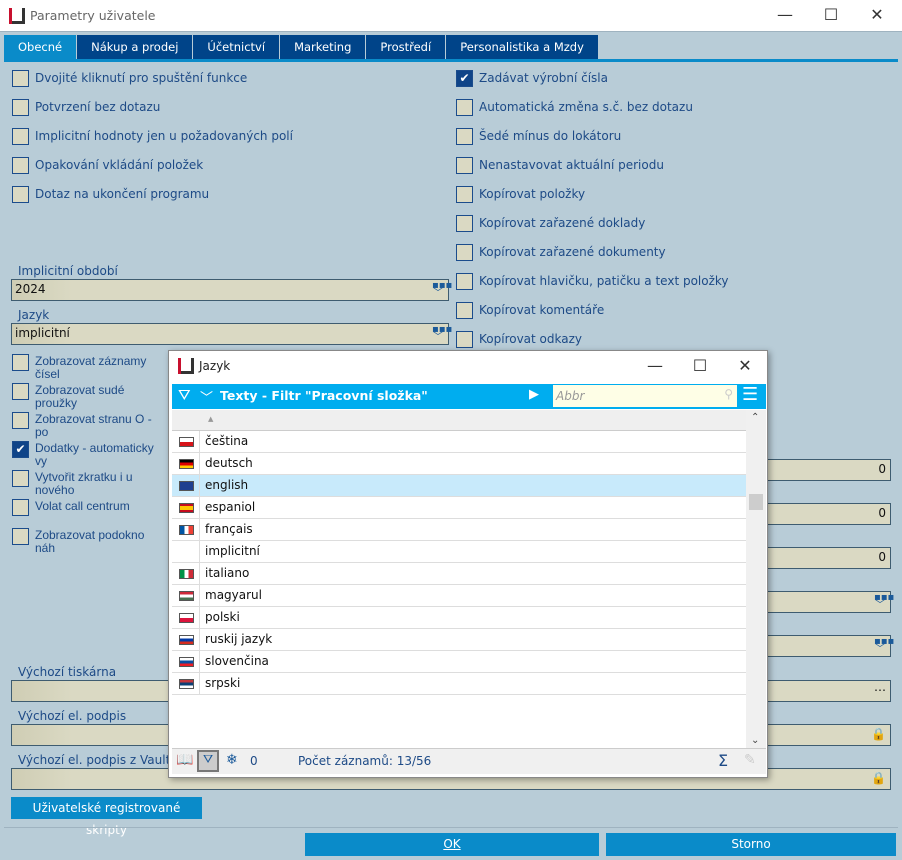 The height and width of the screenshot is (860, 902). What do you see at coordinates (542, 310) in the screenshot?
I see `checkbox-label: Kopírovat komentáře` at bounding box center [542, 310].